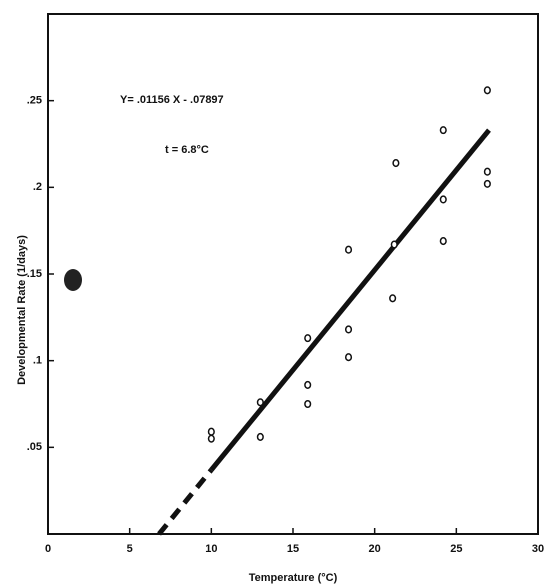  What do you see at coordinates (375, 549) in the screenshot?
I see `x-tick-label: 20` at bounding box center [375, 549].